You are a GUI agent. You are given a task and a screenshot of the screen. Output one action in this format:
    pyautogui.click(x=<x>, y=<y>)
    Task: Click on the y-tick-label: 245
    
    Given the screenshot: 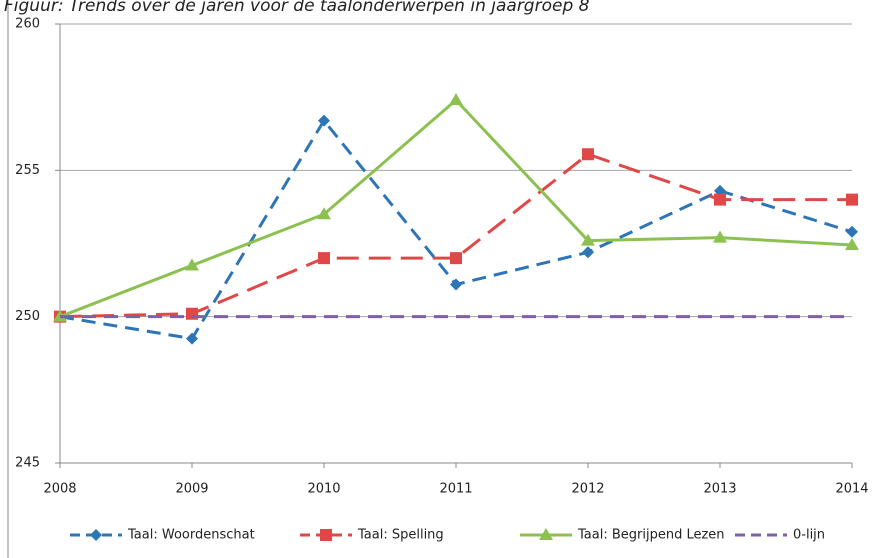 What is the action you would take?
    pyautogui.click(x=27, y=463)
    